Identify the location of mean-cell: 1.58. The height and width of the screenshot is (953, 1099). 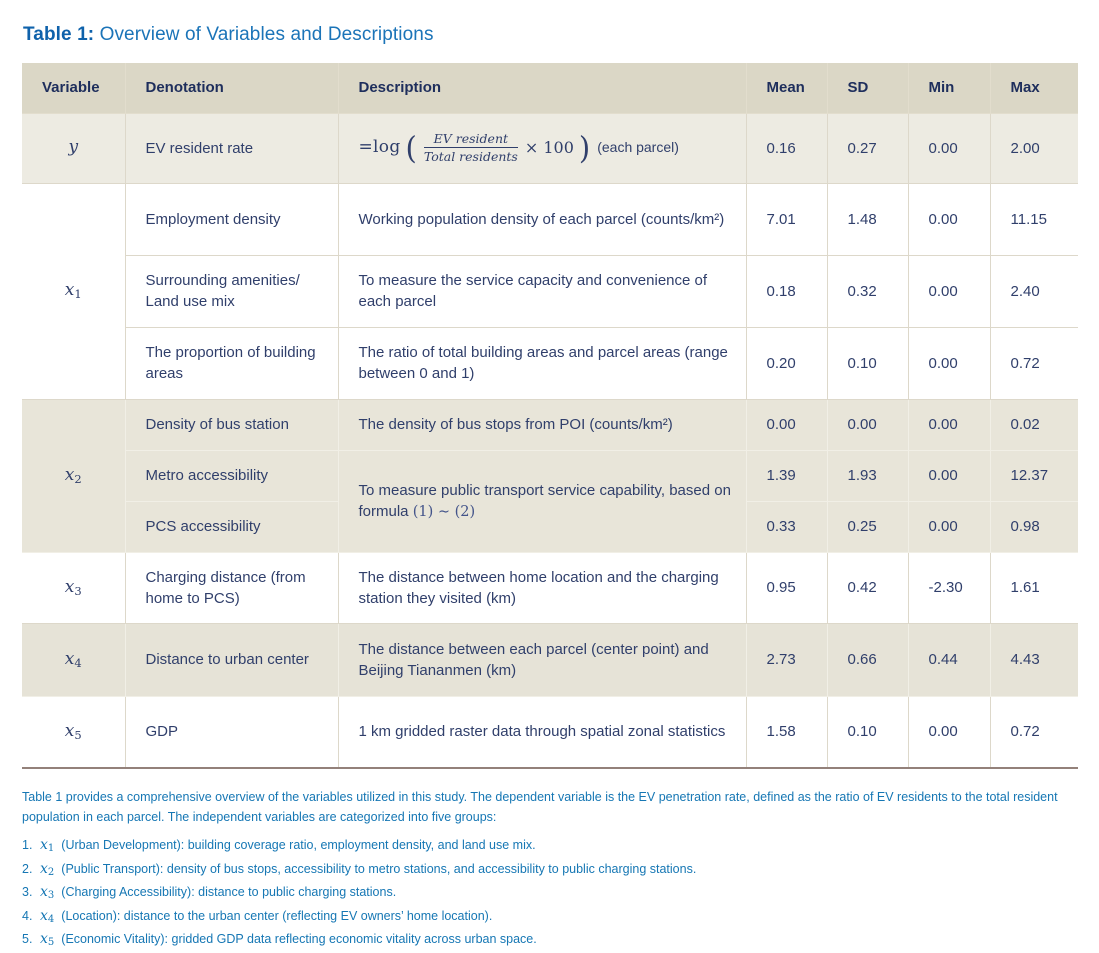
(786, 731).